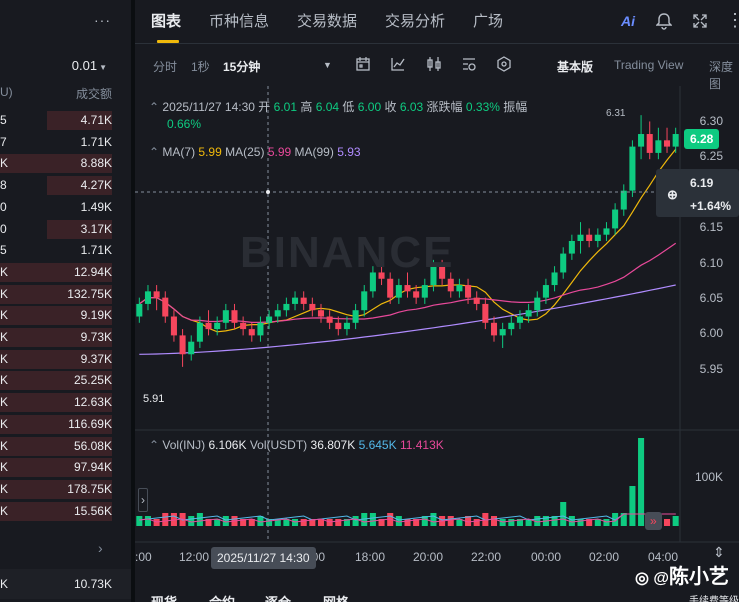 This screenshot has height=602, width=739. Describe the element at coordinates (65, 142) in the screenshot. I see `order-book-row: 7 1.71K` at that location.